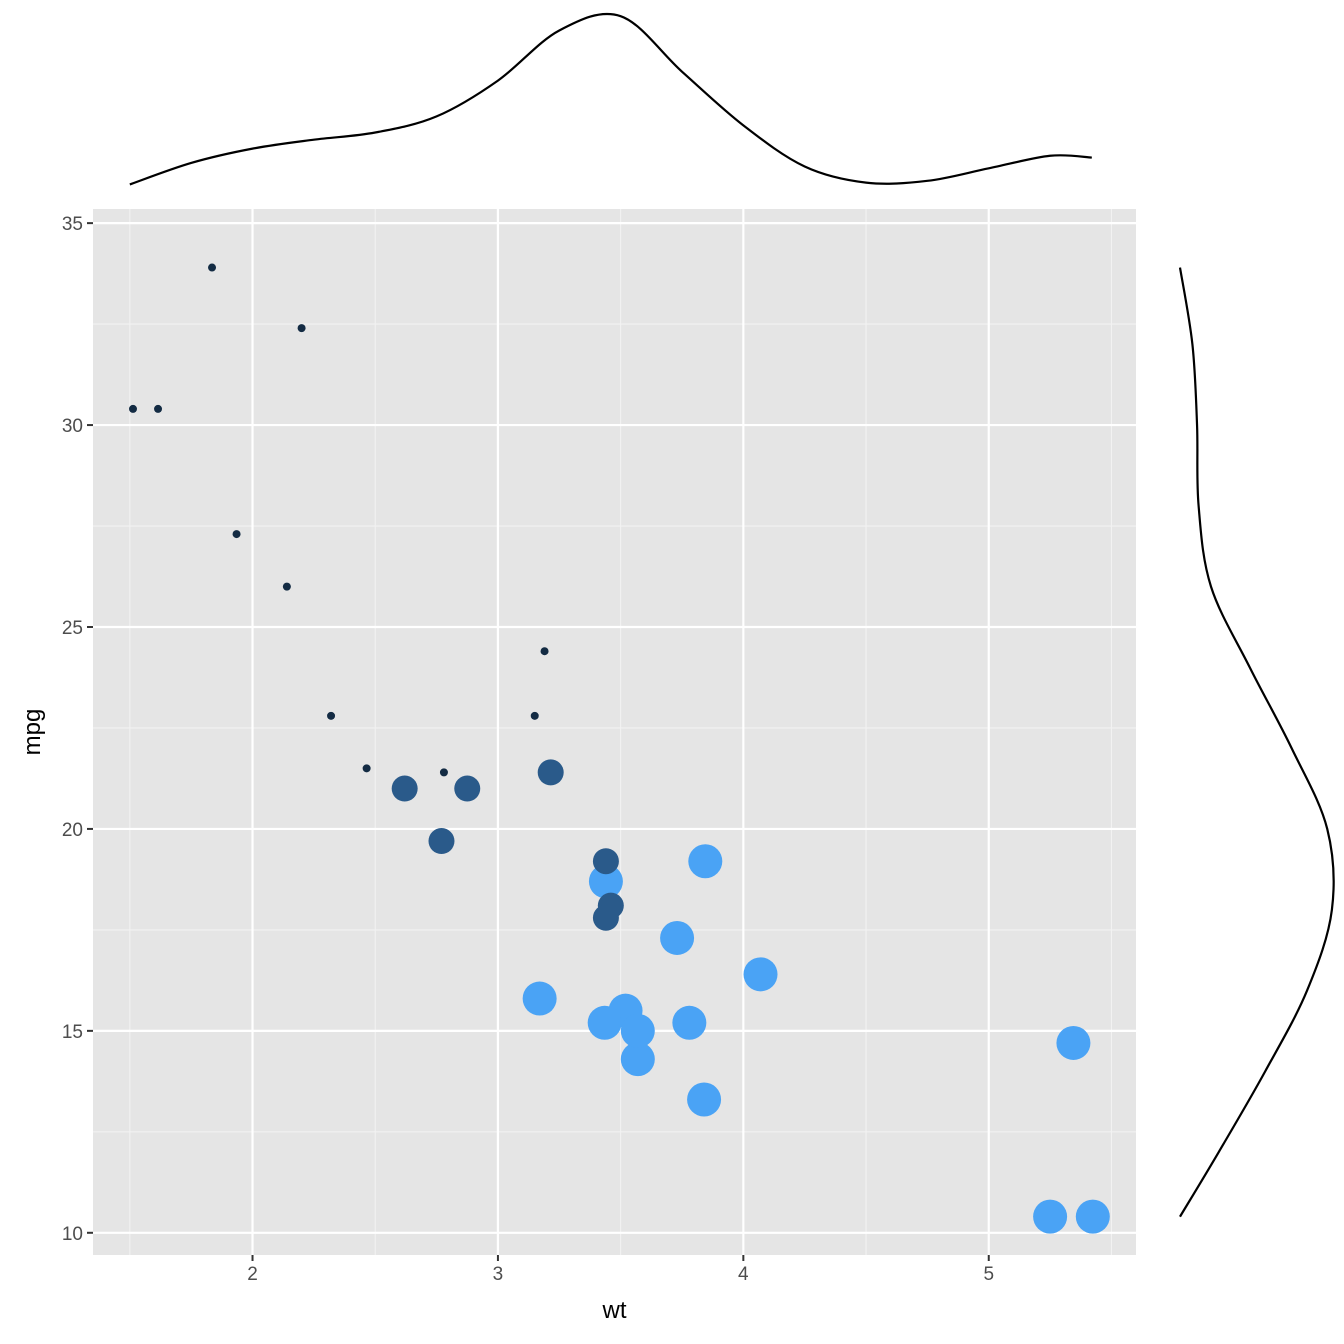 This screenshot has width=1344, height=1344. Describe the element at coordinates (32, 732) in the screenshot. I see `y-axis-title: mpg` at that location.